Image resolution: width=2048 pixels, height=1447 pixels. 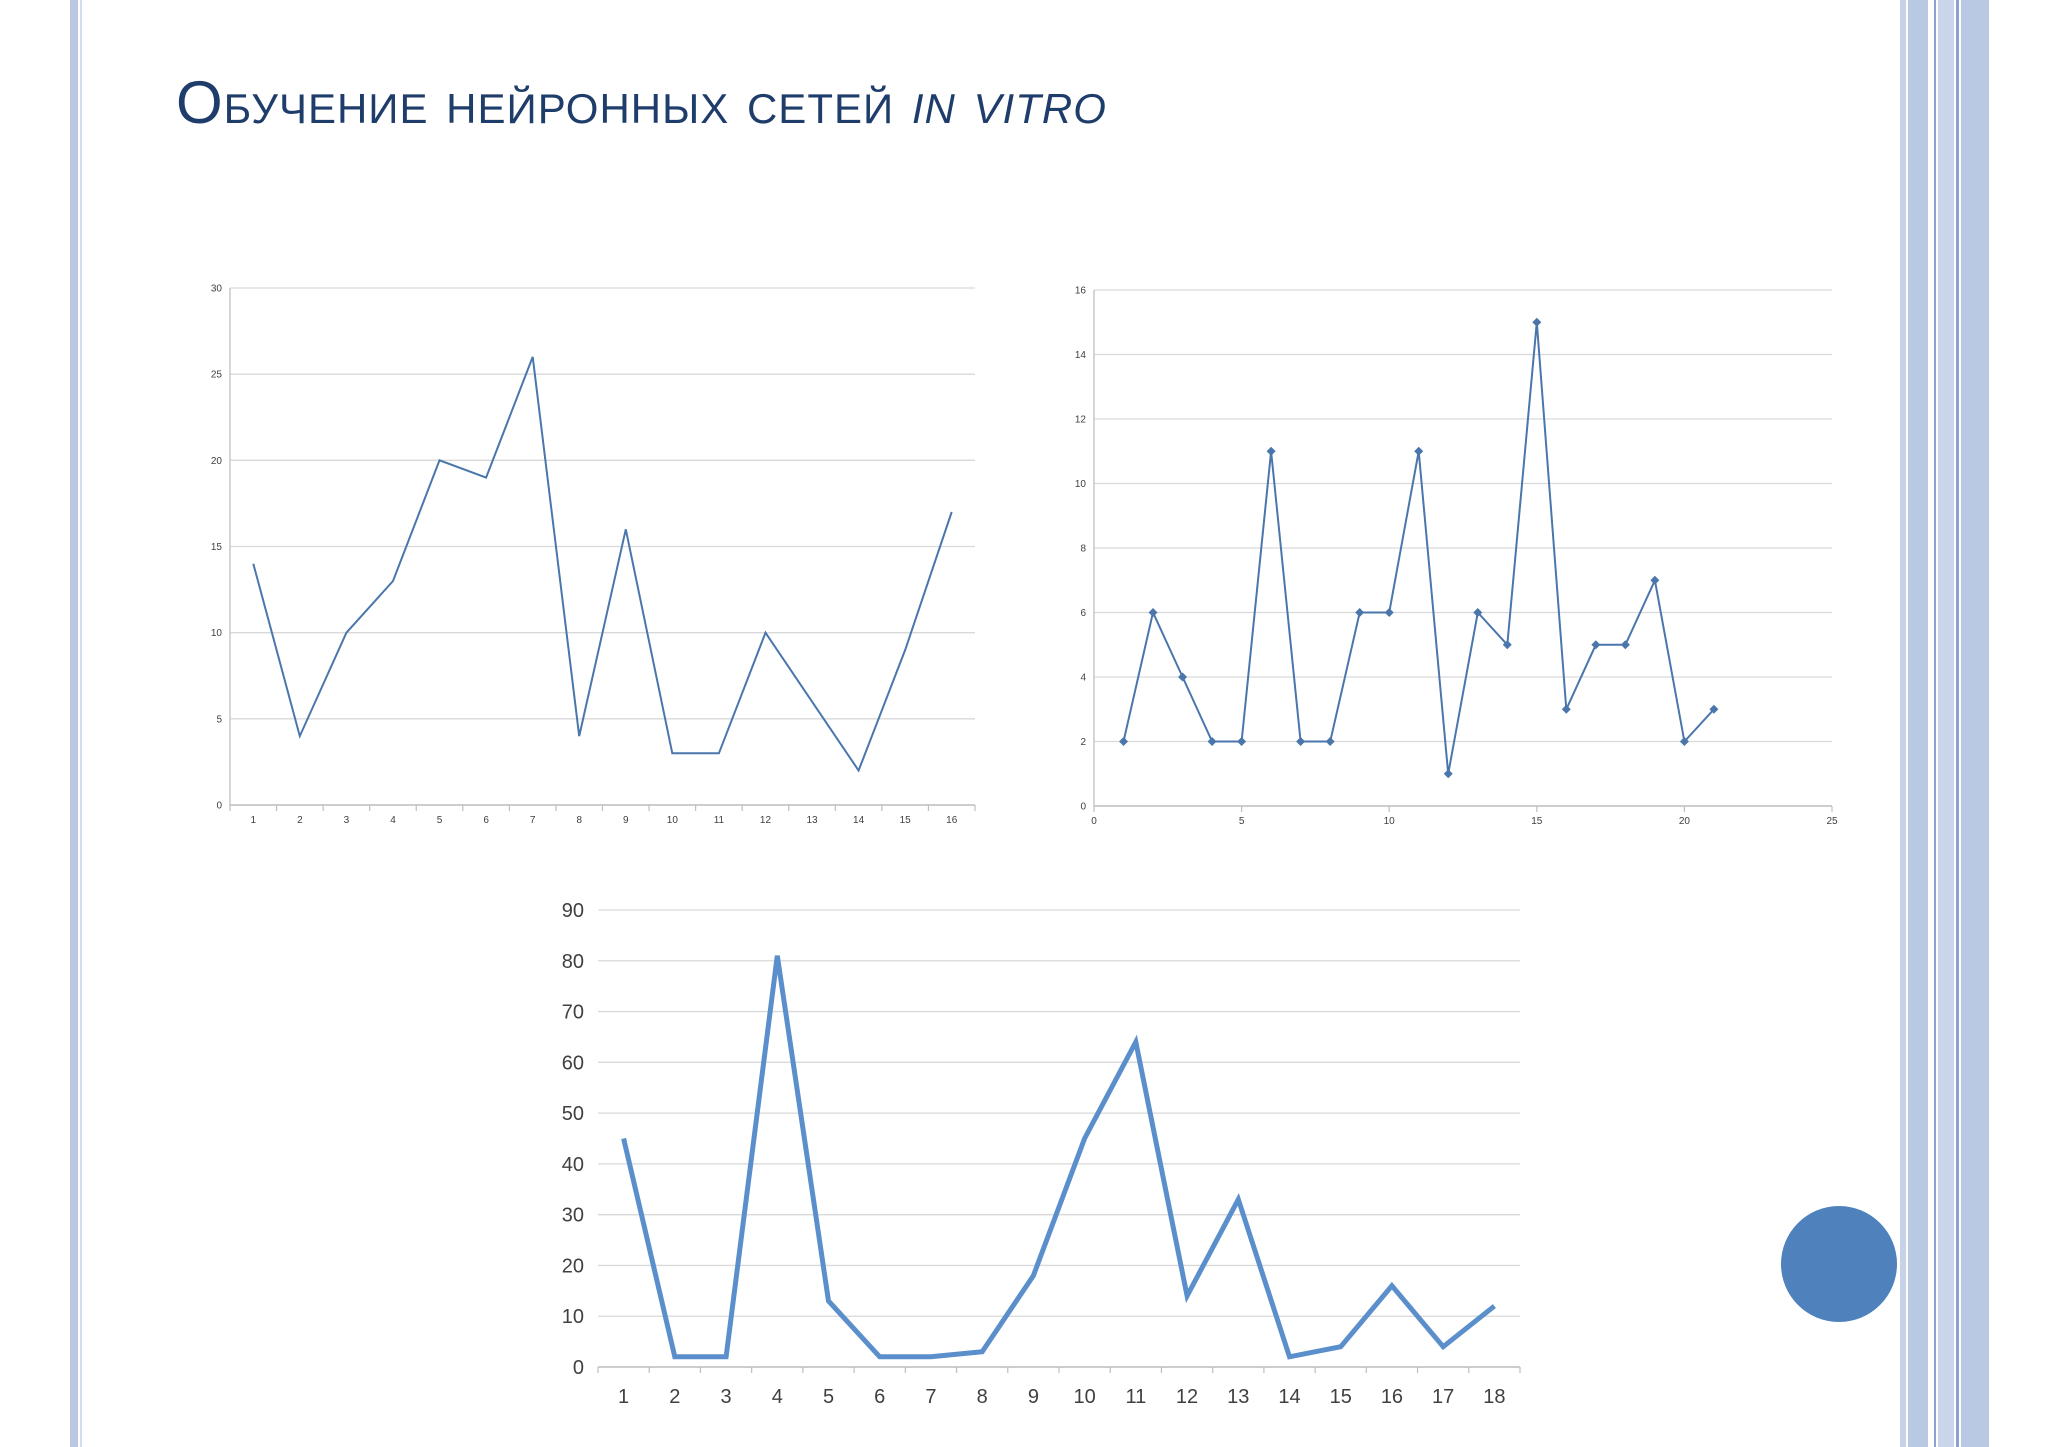 What do you see at coordinates (573, 962) in the screenshot?
I see `y-tick-label: 80` at bounding box center [573, 962].